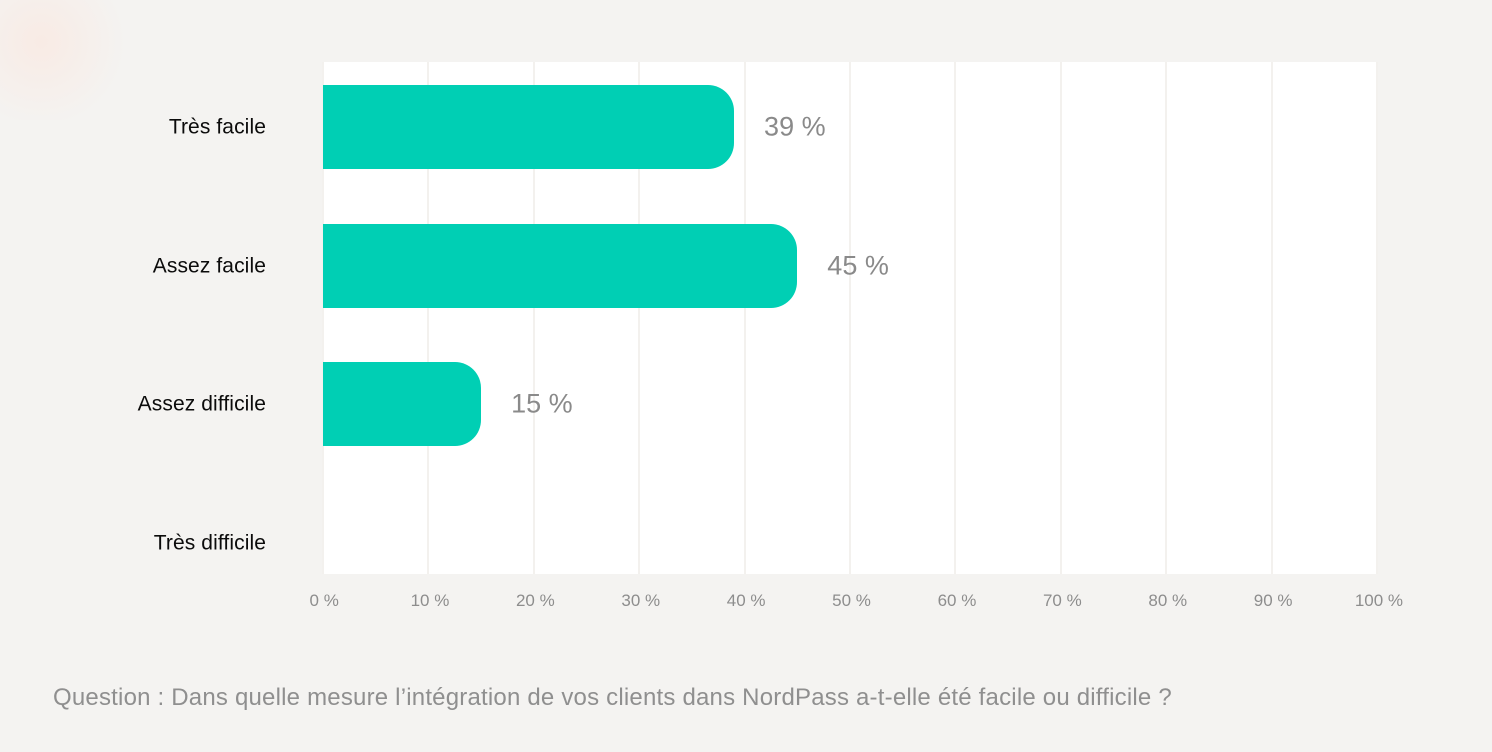 The width and height of the screenshot is (1492, 752). I want to click on category-label: Assez difficile, so click(201, 404).